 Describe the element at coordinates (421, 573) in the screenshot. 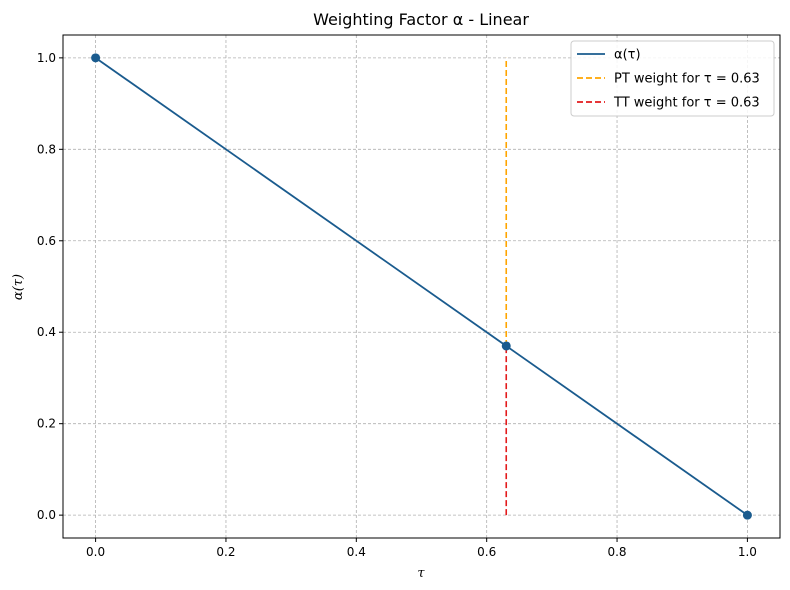

I see `x-axis-label: τ` at that location.